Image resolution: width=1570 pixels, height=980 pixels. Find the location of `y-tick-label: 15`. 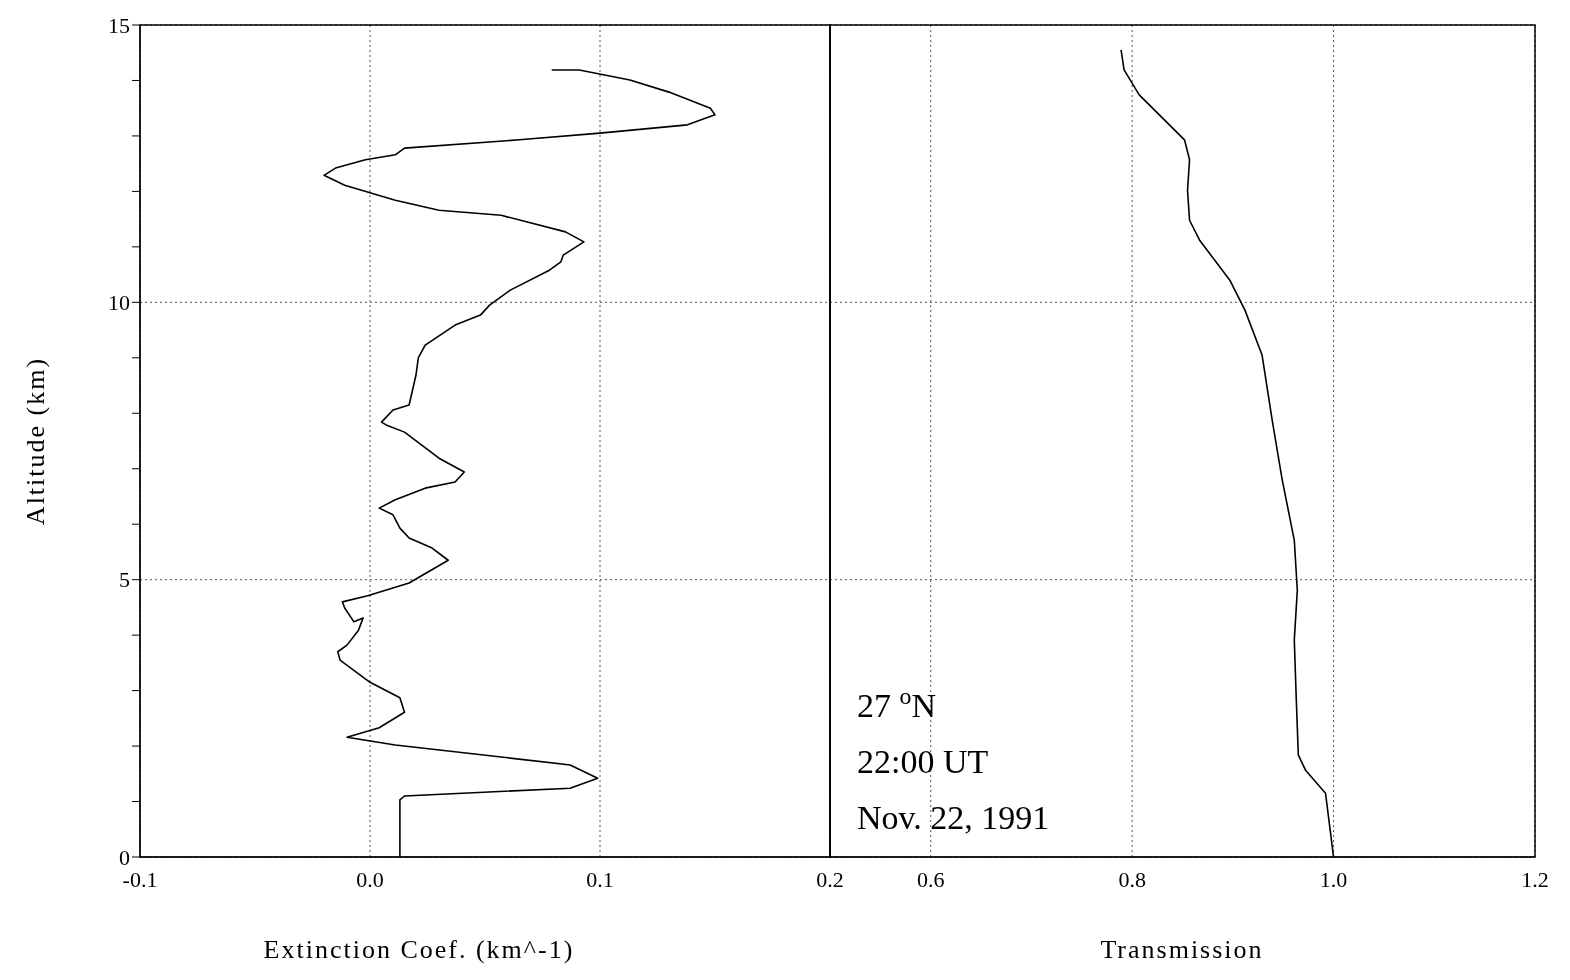

y-tick-label: 15 is located at coordinates (119, 25).